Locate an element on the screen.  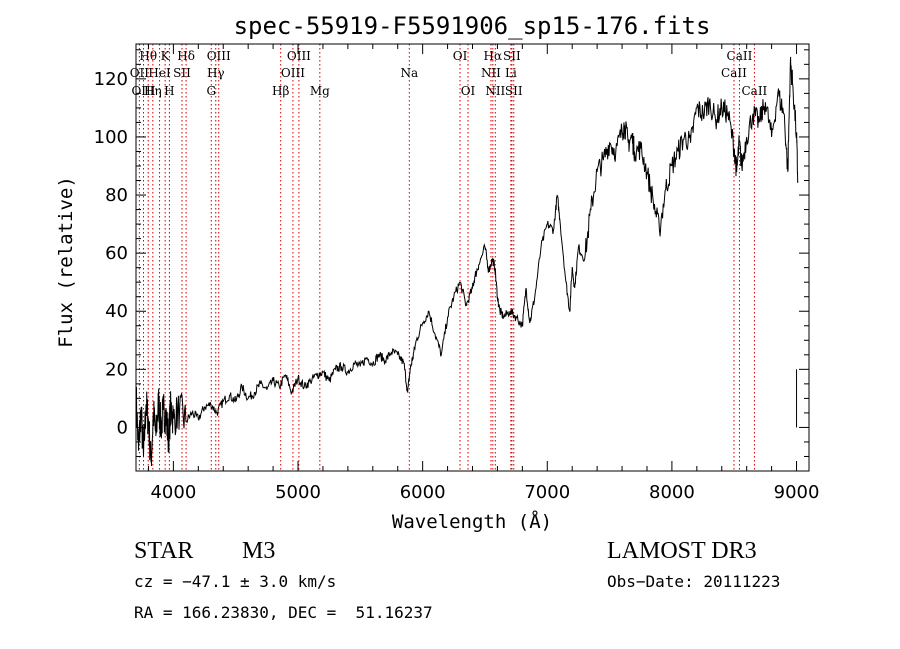
spectral-line-label: Hα is located at coordinates (493, 56).